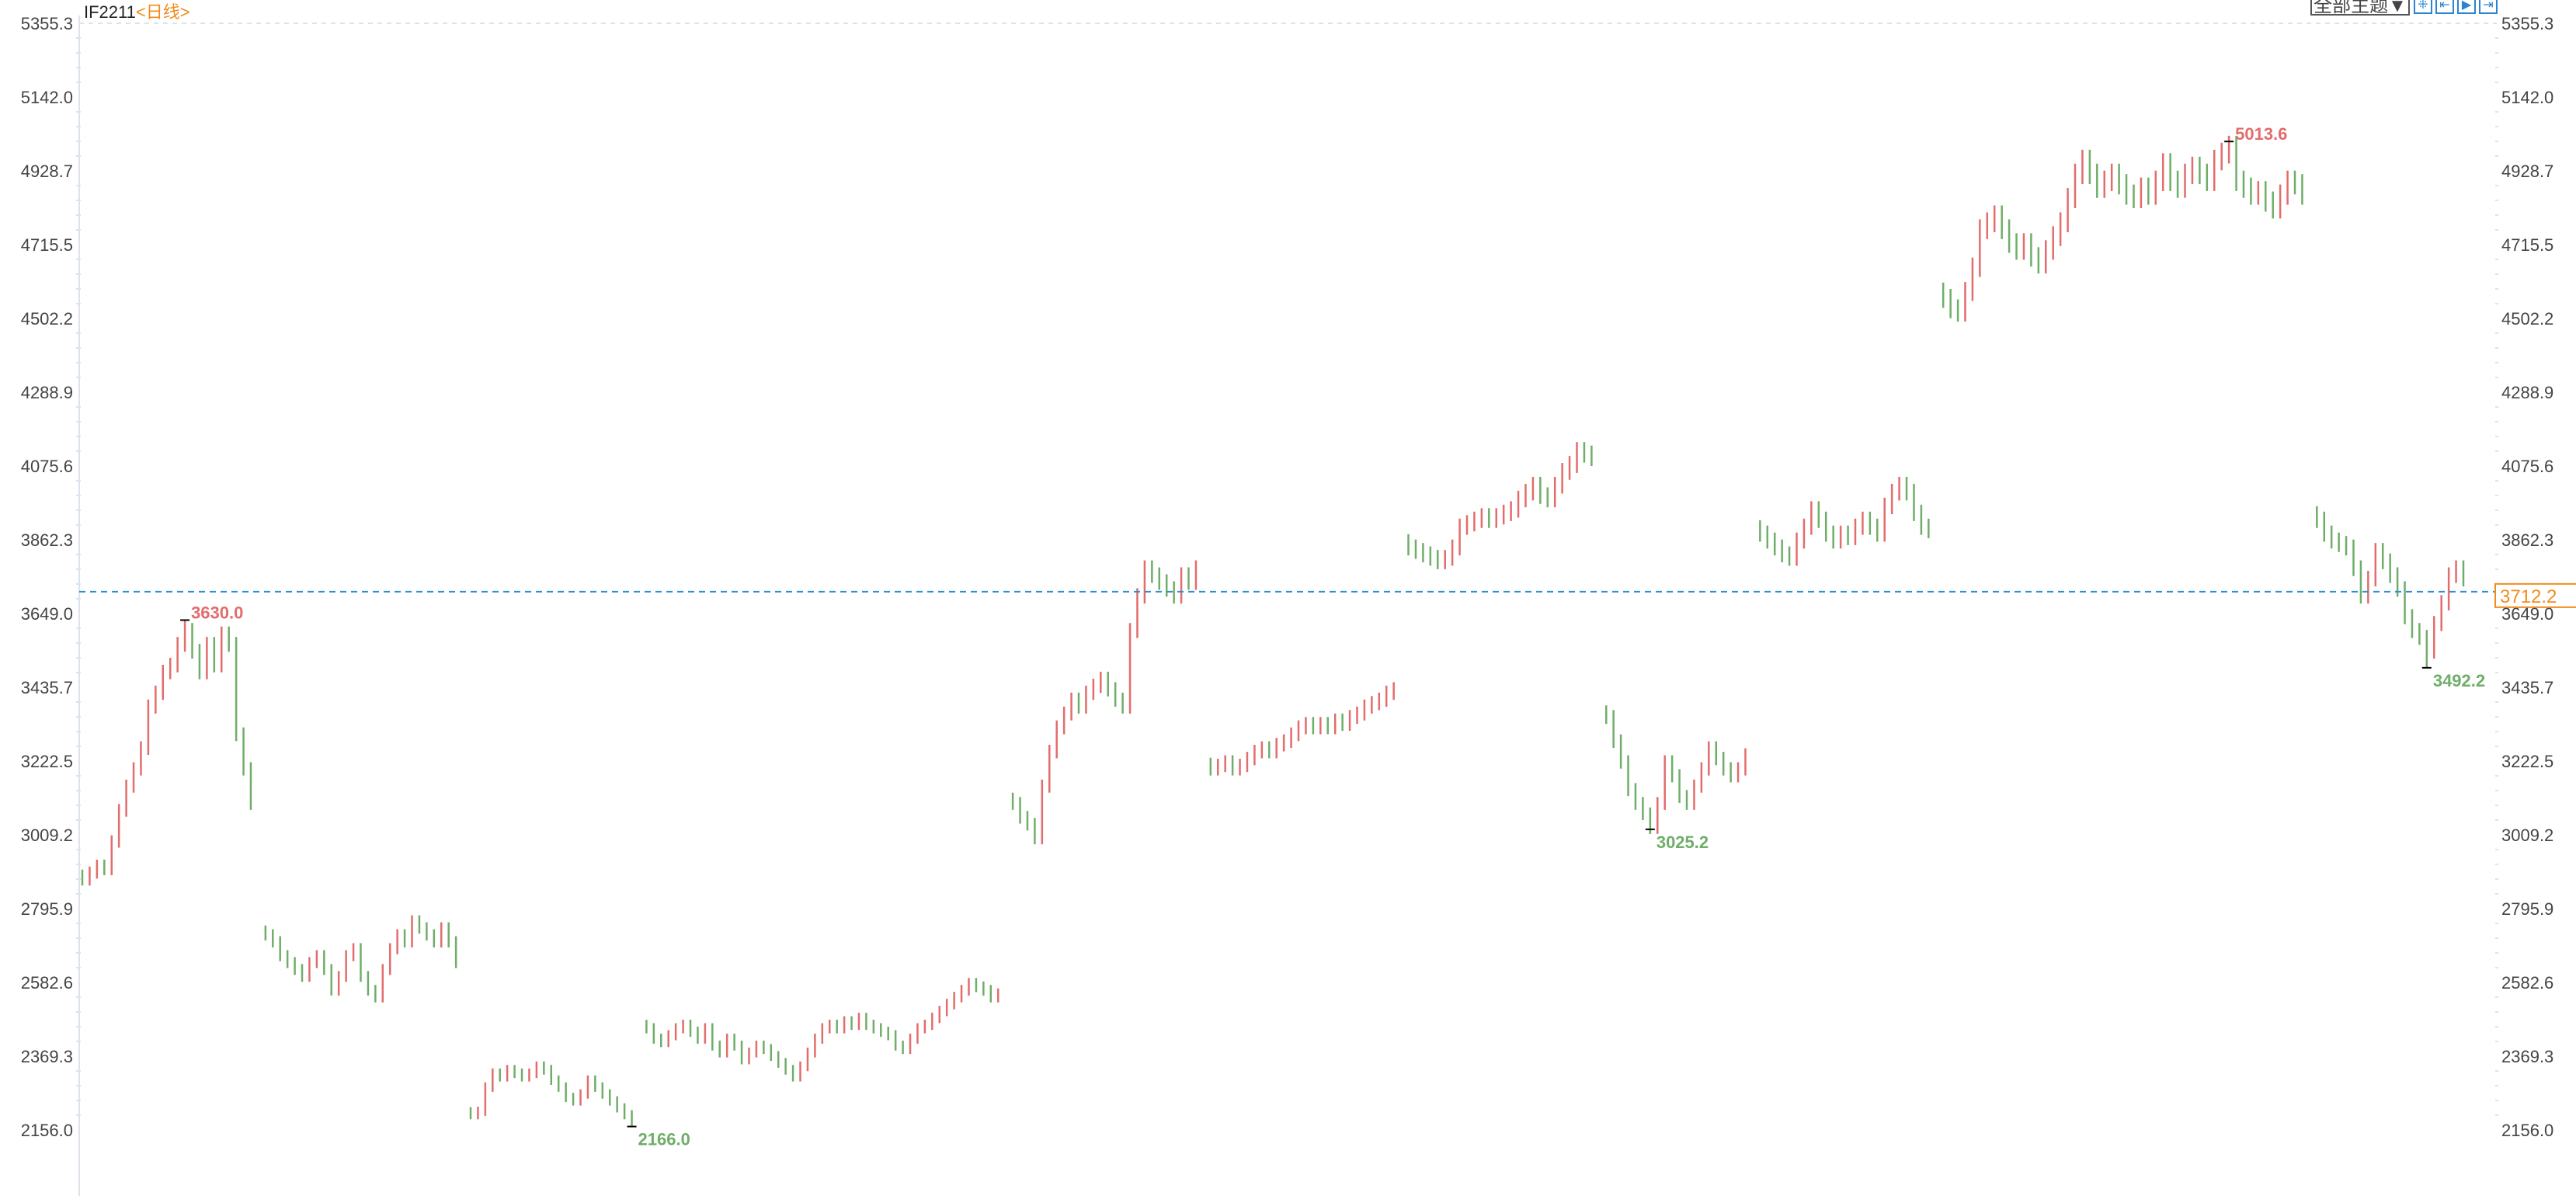  Describe the element at coordinates (47, 467) in the screenshot. I see `y-tick-label-left: 4075.6` at that location.